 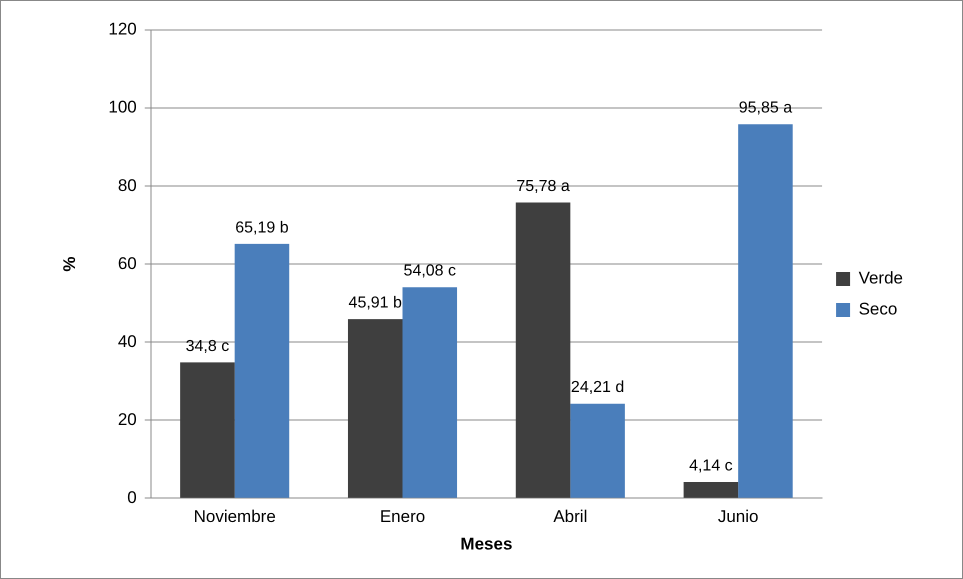 What do you see at coordinates (127, 419) in the screenshot?
I see `y-tick-label: 20` at bounding box center [127, 419].